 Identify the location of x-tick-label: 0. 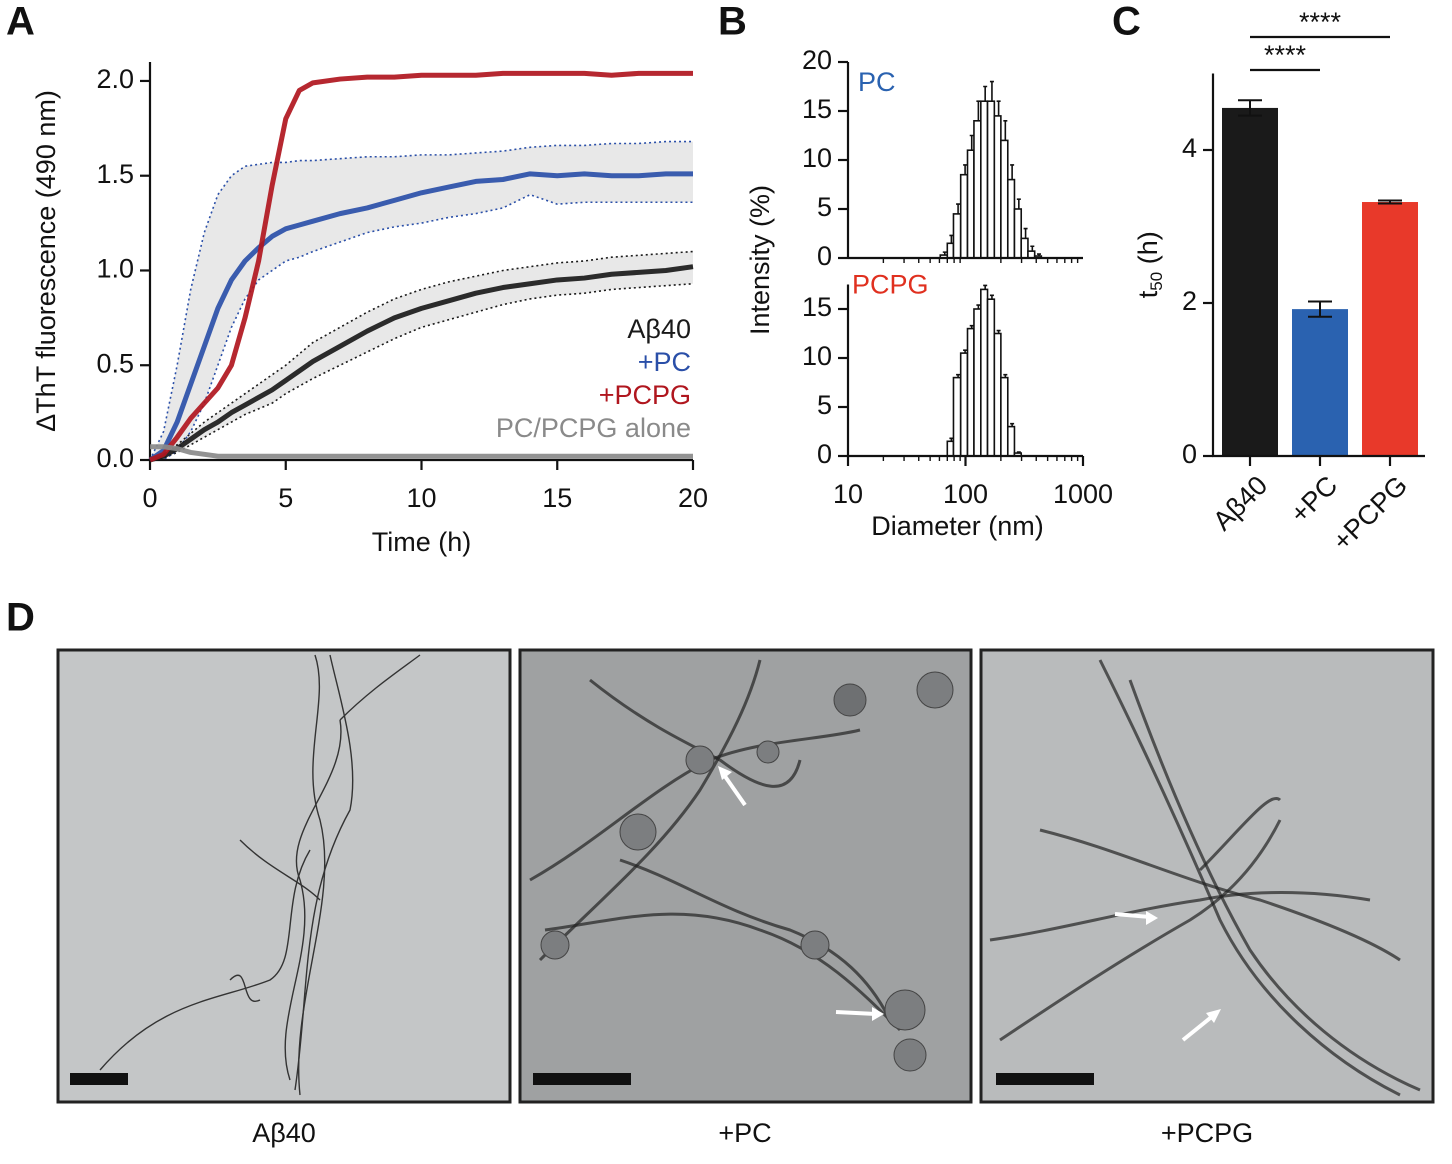
(149, 498).